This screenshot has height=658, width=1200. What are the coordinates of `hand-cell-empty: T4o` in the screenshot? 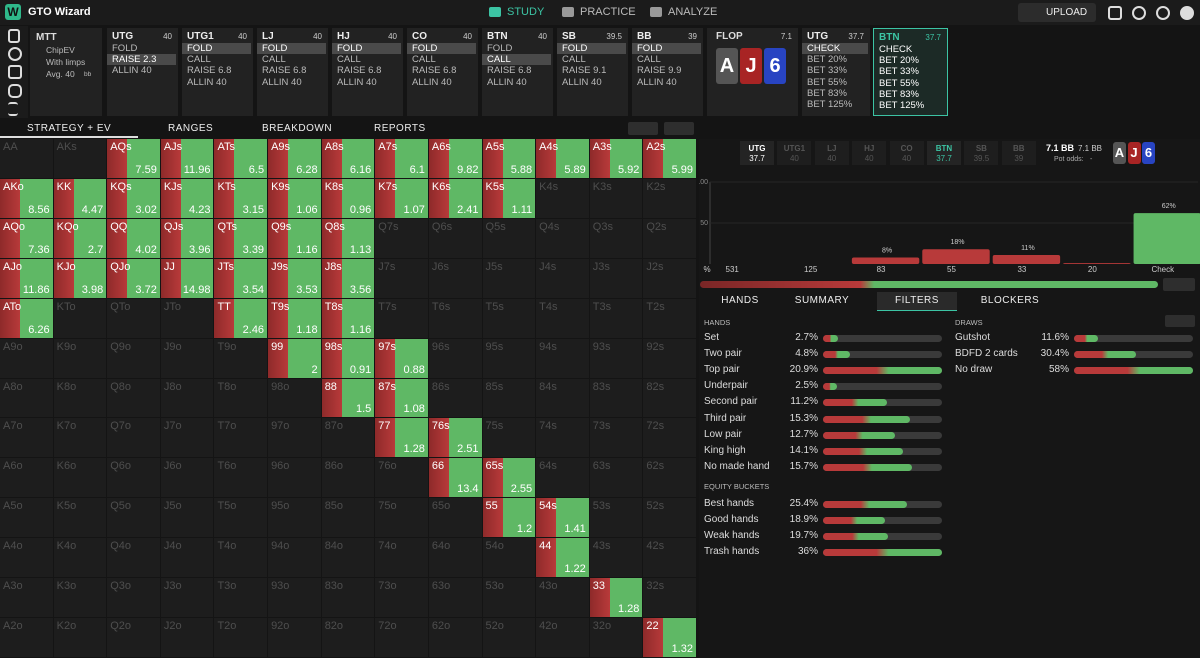 It's located at (241, 558).